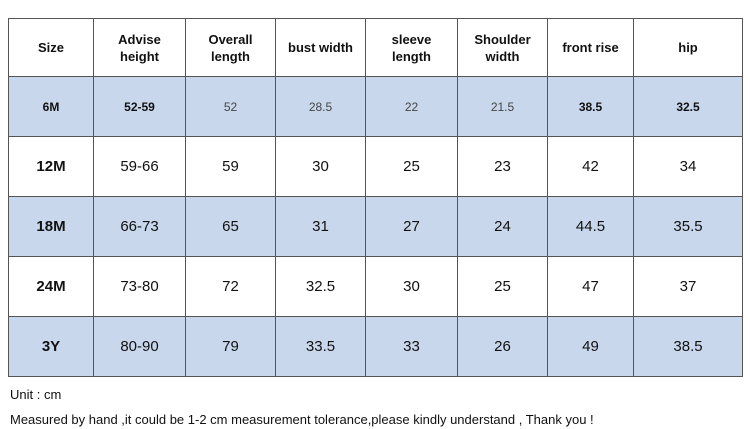  Describe the element at coordinates (688, 166) in the screenshot. I see `value-cell: 34` at that location.